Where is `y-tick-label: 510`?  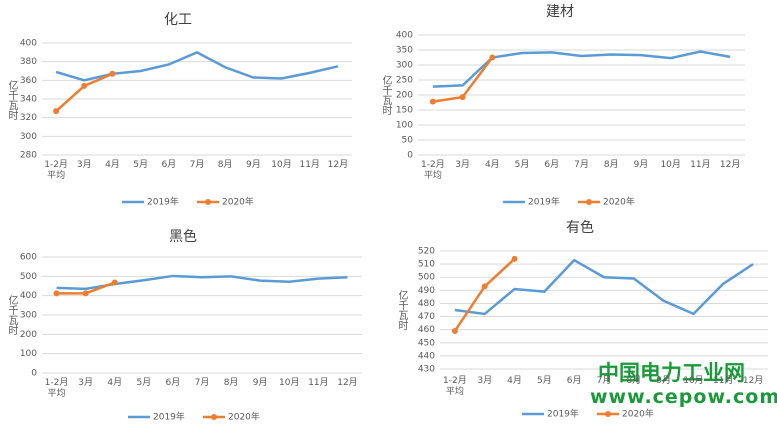
y-tick-label: 510 is located at coordinates (426, 265).